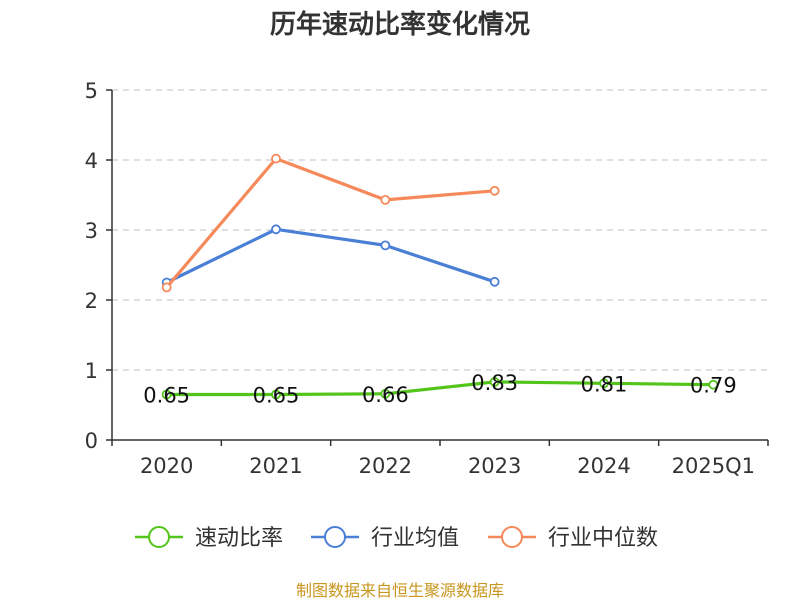  Describe the element at coordinates (91, 91) in the screenshot. I see `y-tick-label: 5` at that location.